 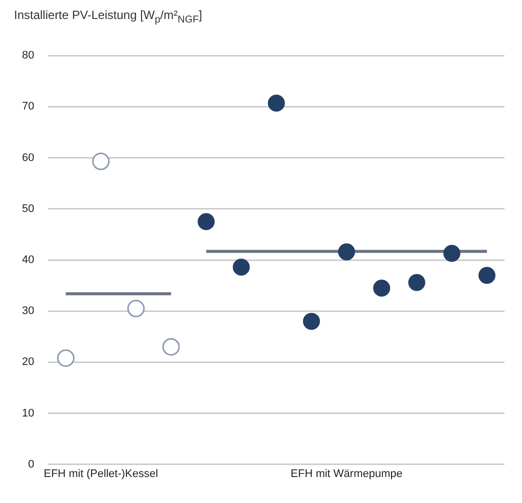 What do you see at coordinates (28, 56) in the screenshot?
I see `y-tick-label: 80` at bounding box center [28, 56].